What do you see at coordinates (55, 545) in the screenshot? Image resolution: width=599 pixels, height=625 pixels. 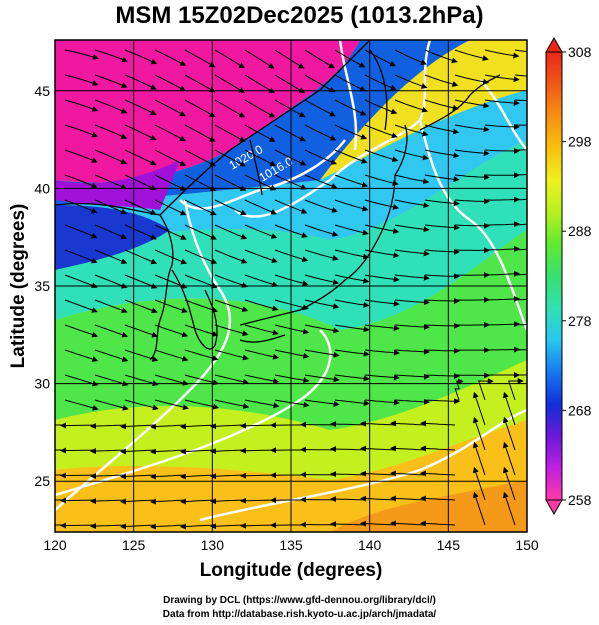 I see `x-tick-label: 120` at bounding box center [55, 545].